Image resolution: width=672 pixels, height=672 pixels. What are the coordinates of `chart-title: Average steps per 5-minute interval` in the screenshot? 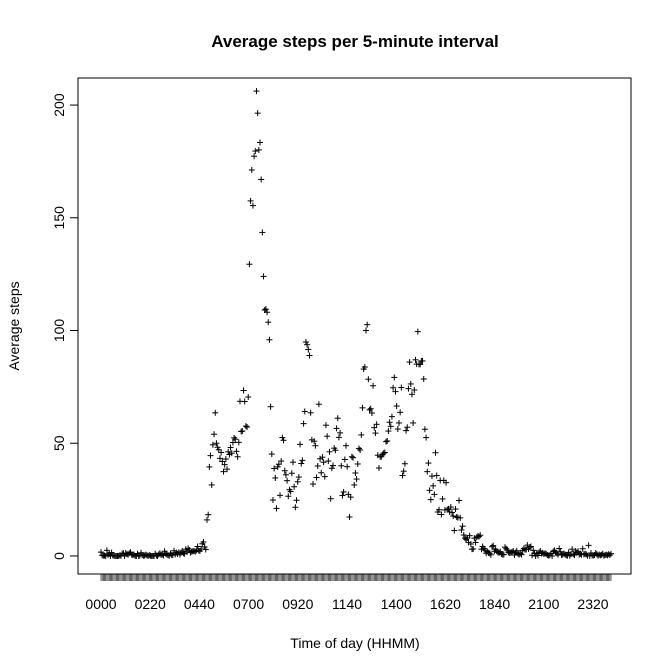 It's located at (355, 41).